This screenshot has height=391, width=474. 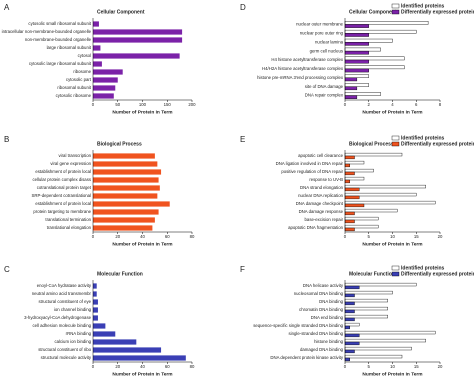 What do you see at coordinates (319, 293) in the screenshot?
I see `category-label: nucleosomal DNA binding` at bounding box center [319, 293].